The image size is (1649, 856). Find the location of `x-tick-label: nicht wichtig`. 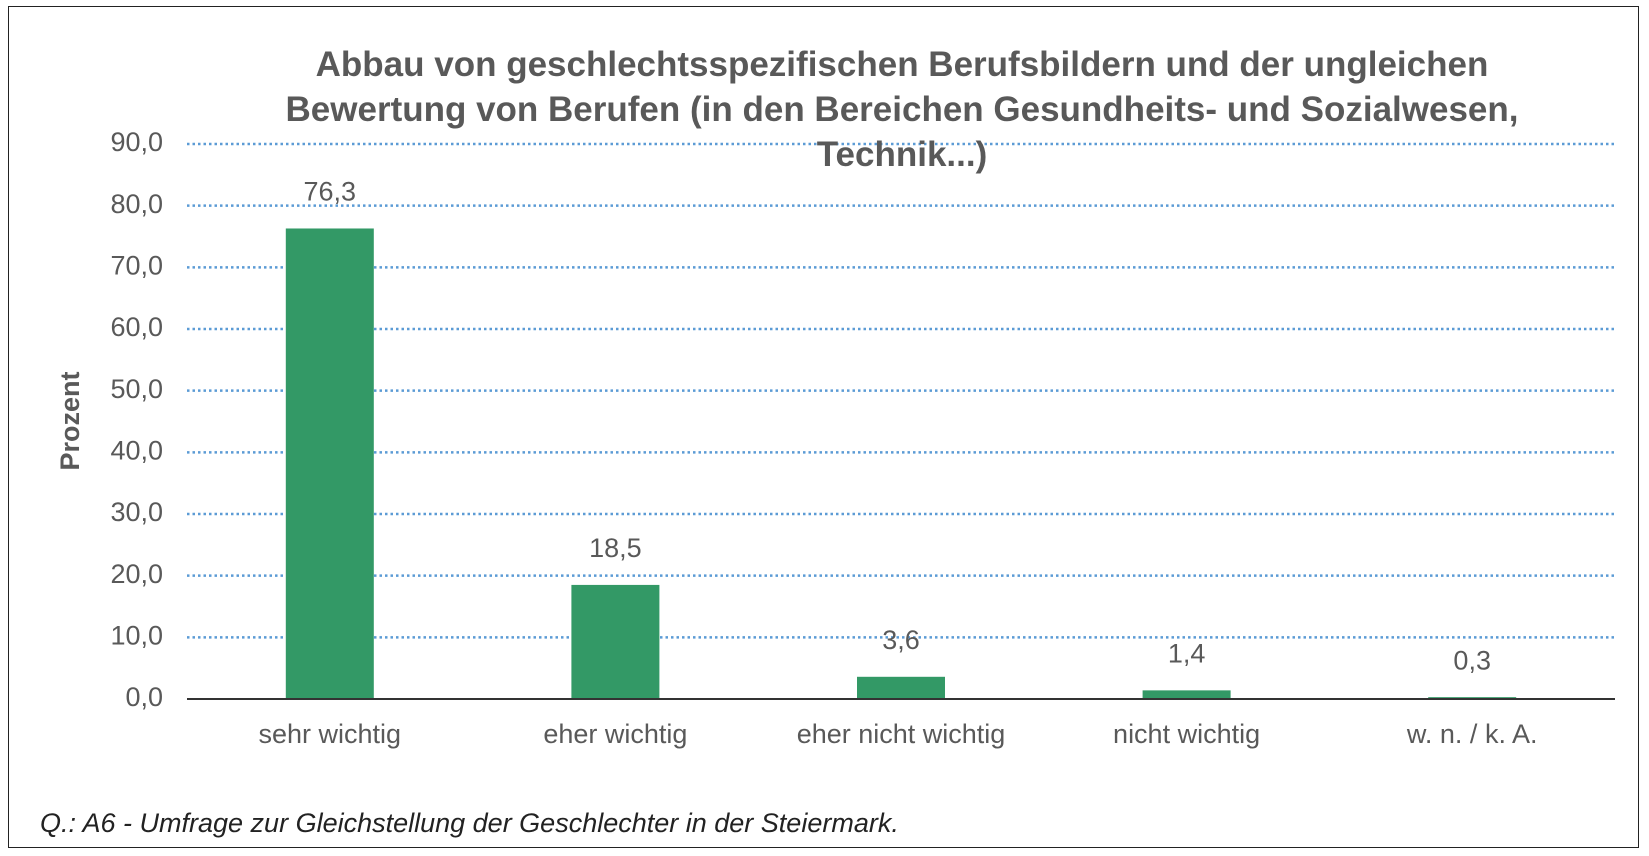

x-tick-label: nicht wichtig is located at coordinates (1186, 734).